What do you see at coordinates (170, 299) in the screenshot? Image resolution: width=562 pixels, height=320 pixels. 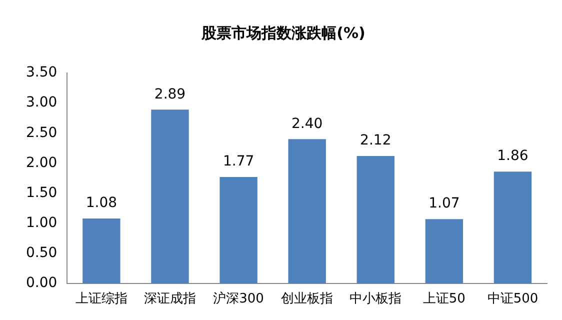 I see `x-tick-label: 深证成指` at bounding box center [170, 299].